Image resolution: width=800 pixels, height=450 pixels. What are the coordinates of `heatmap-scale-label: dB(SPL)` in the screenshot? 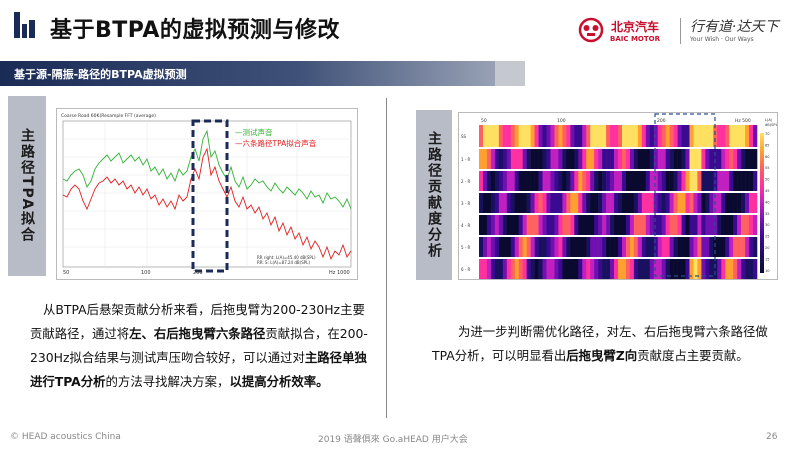 It's located at (771, 125).